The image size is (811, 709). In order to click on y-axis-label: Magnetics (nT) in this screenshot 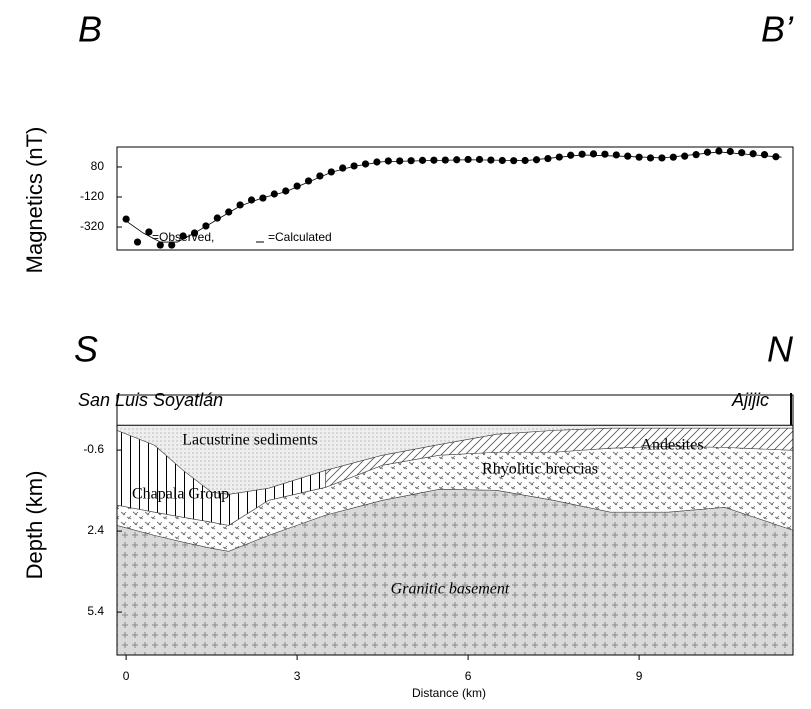, I will do `click(34, 200)`.